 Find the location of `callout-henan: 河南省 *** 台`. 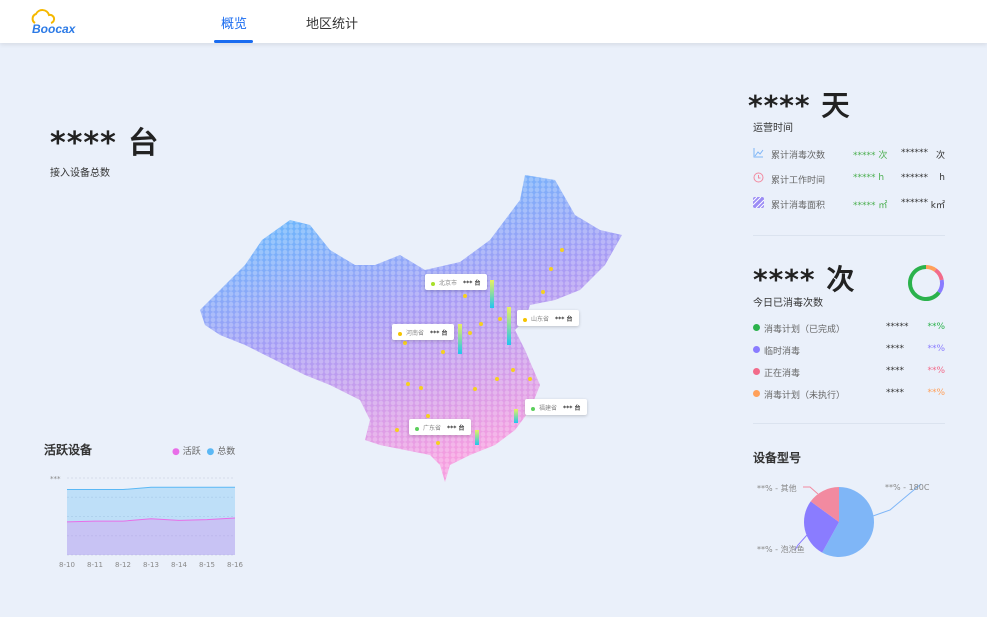

callout-henan: 河南省 *** 台 is located at coordinates (423, 332).